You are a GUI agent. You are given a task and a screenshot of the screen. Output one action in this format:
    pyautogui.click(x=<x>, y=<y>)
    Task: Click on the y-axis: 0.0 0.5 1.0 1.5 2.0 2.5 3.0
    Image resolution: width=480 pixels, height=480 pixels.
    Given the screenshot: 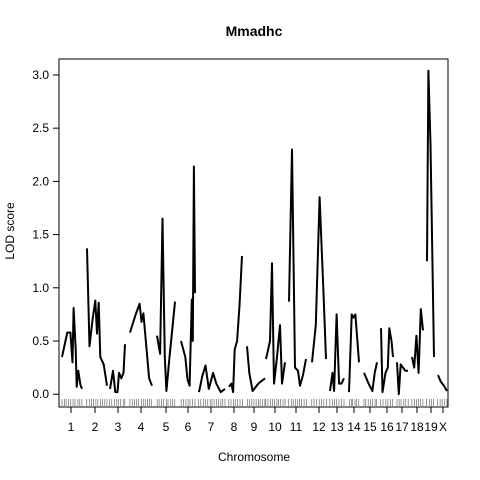 What is the action you would take?
    pyautogui.click(x=45, y=234)
    